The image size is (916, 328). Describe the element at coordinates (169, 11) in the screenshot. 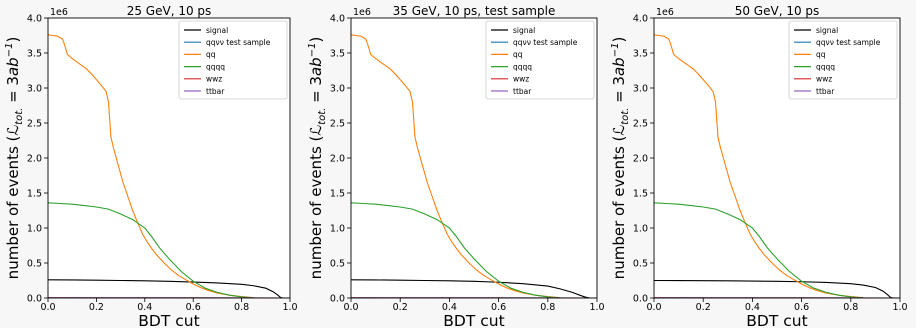

I see `chart-title: 25 GeV, 10 ps` at that location.